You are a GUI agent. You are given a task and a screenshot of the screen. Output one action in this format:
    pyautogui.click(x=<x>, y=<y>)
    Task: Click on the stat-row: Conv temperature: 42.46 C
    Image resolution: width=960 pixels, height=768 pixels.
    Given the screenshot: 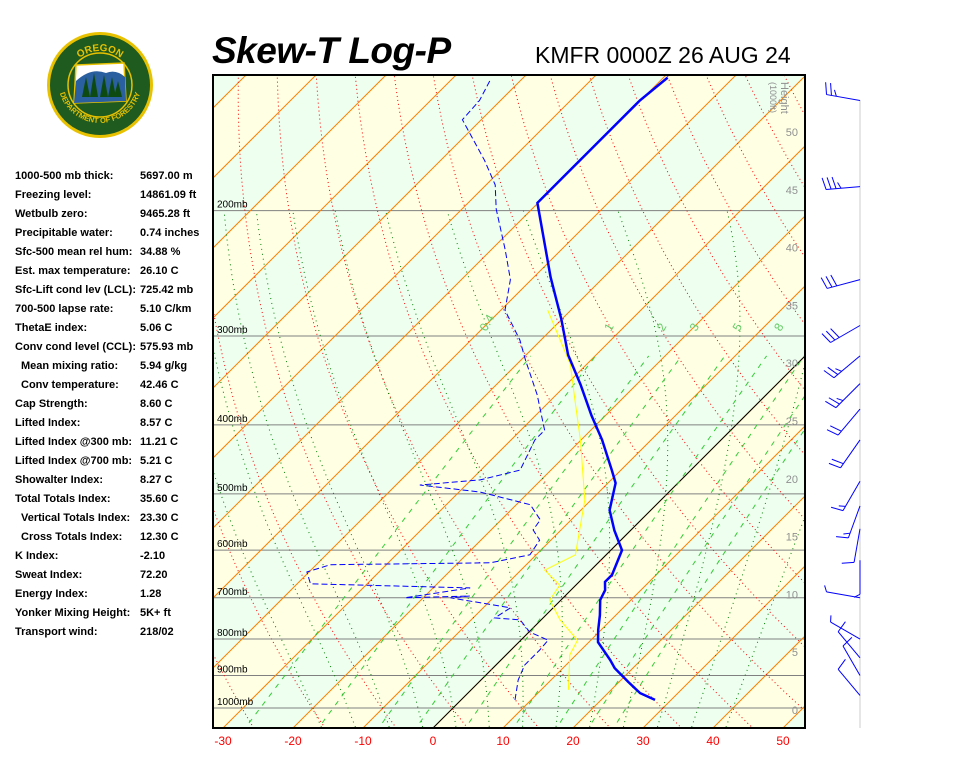 What is the action you would take?
    pyautogui.click(x=115, y=386)
    